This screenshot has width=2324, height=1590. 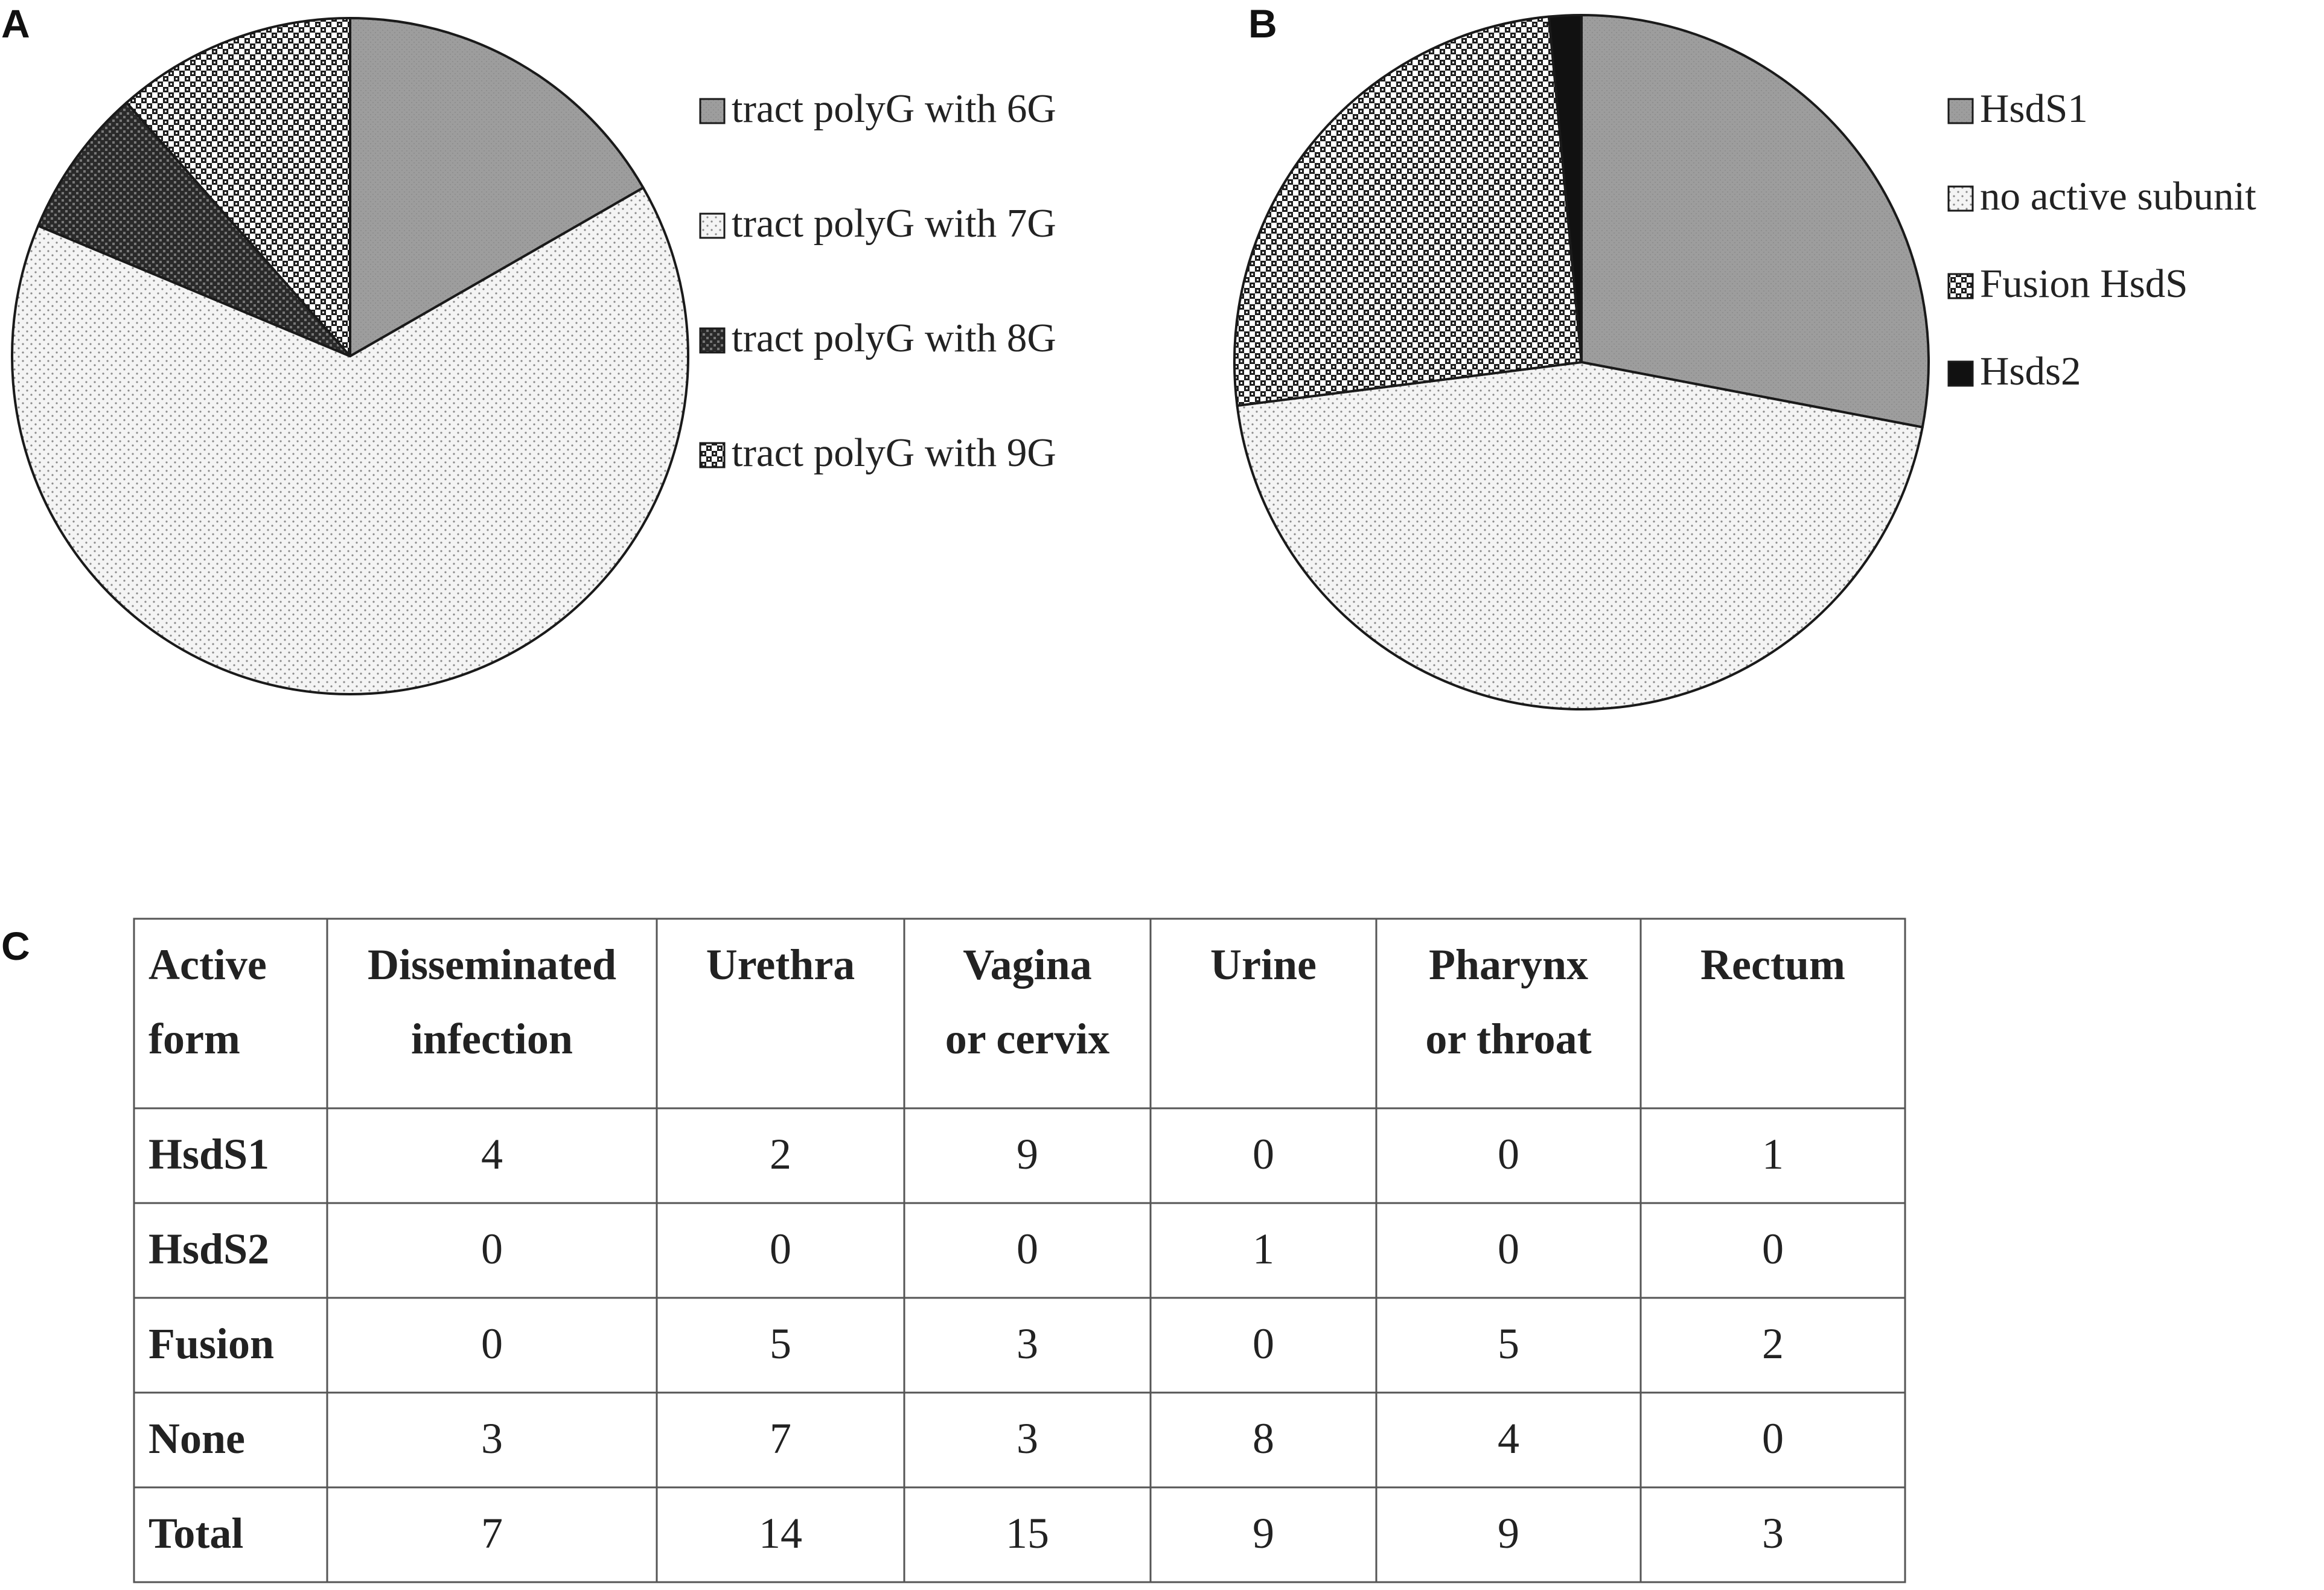 I want to click on table-header-6-line-1: Pharynx, so click(x=1508, y=964).